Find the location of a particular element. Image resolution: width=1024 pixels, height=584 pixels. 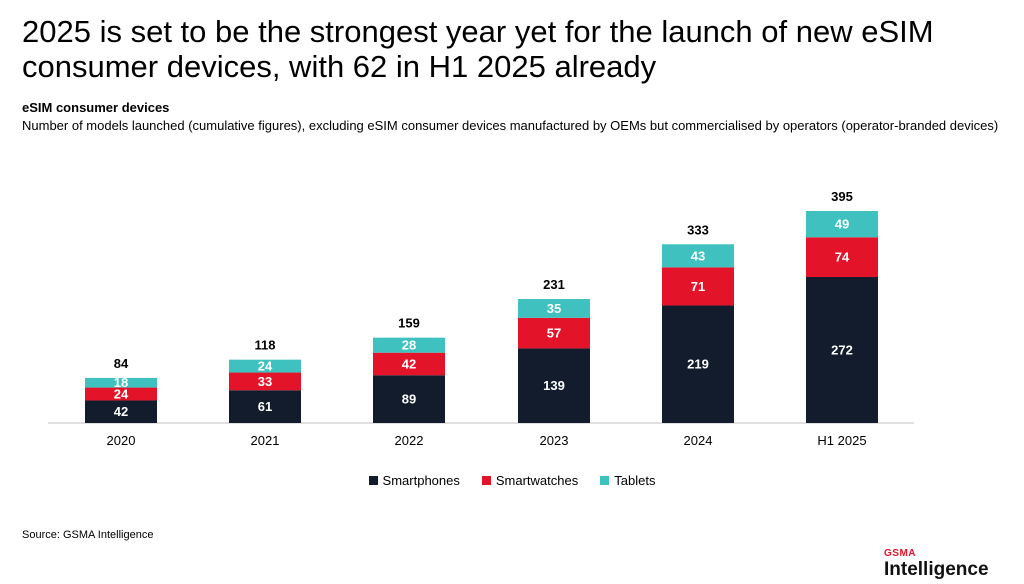

data-label-smartwatches-2023: 57 is located at coordinates (554, 333).